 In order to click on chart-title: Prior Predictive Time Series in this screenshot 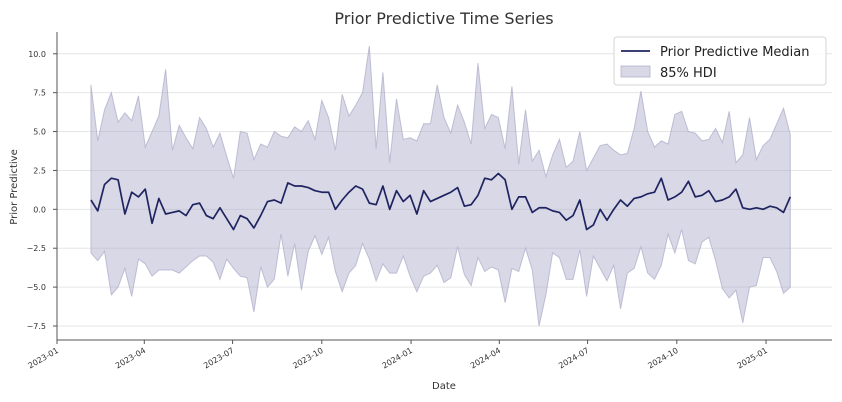, I will do `click(443, 18)`.